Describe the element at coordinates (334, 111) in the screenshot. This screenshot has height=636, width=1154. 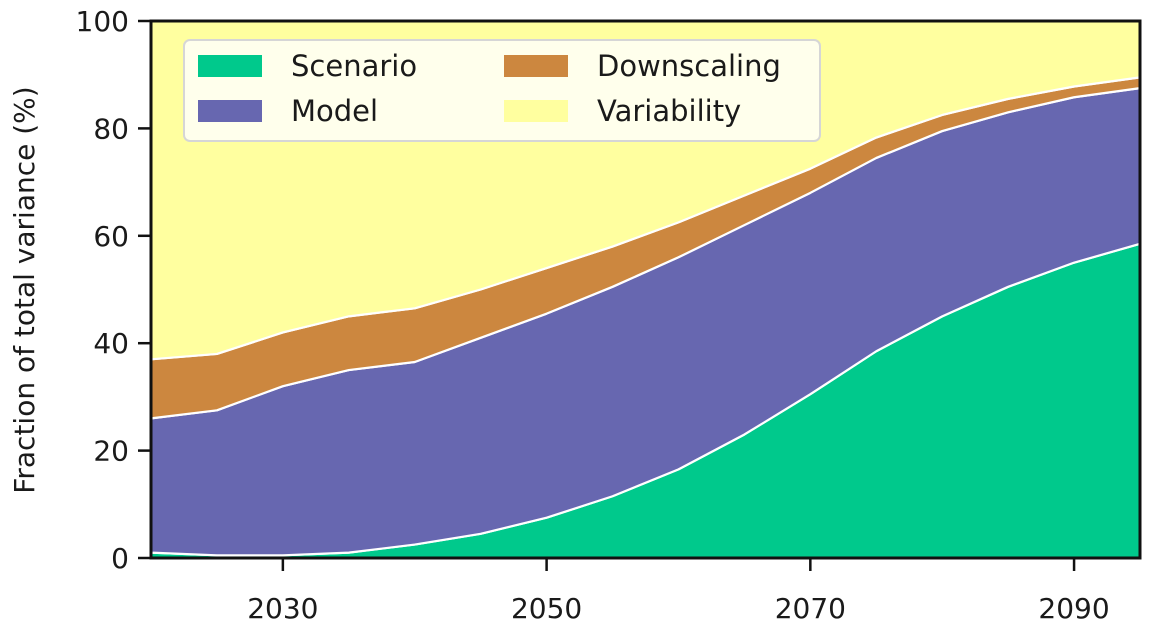
I see `legend-label: Model` at that location.